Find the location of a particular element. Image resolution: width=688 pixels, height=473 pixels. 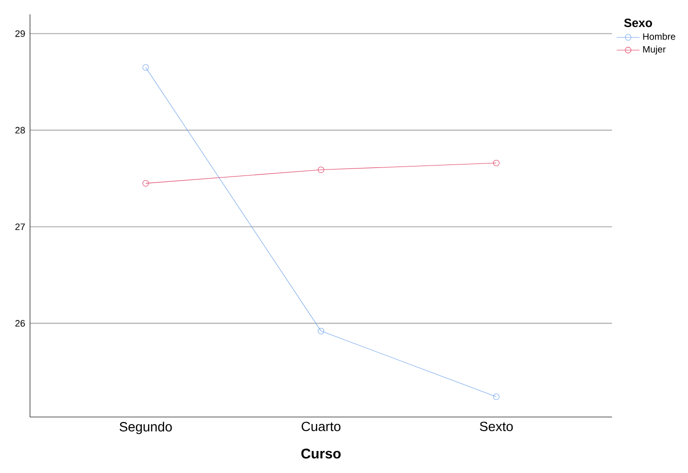

y-tick-label: 27 is located at coordinates (20, 227).